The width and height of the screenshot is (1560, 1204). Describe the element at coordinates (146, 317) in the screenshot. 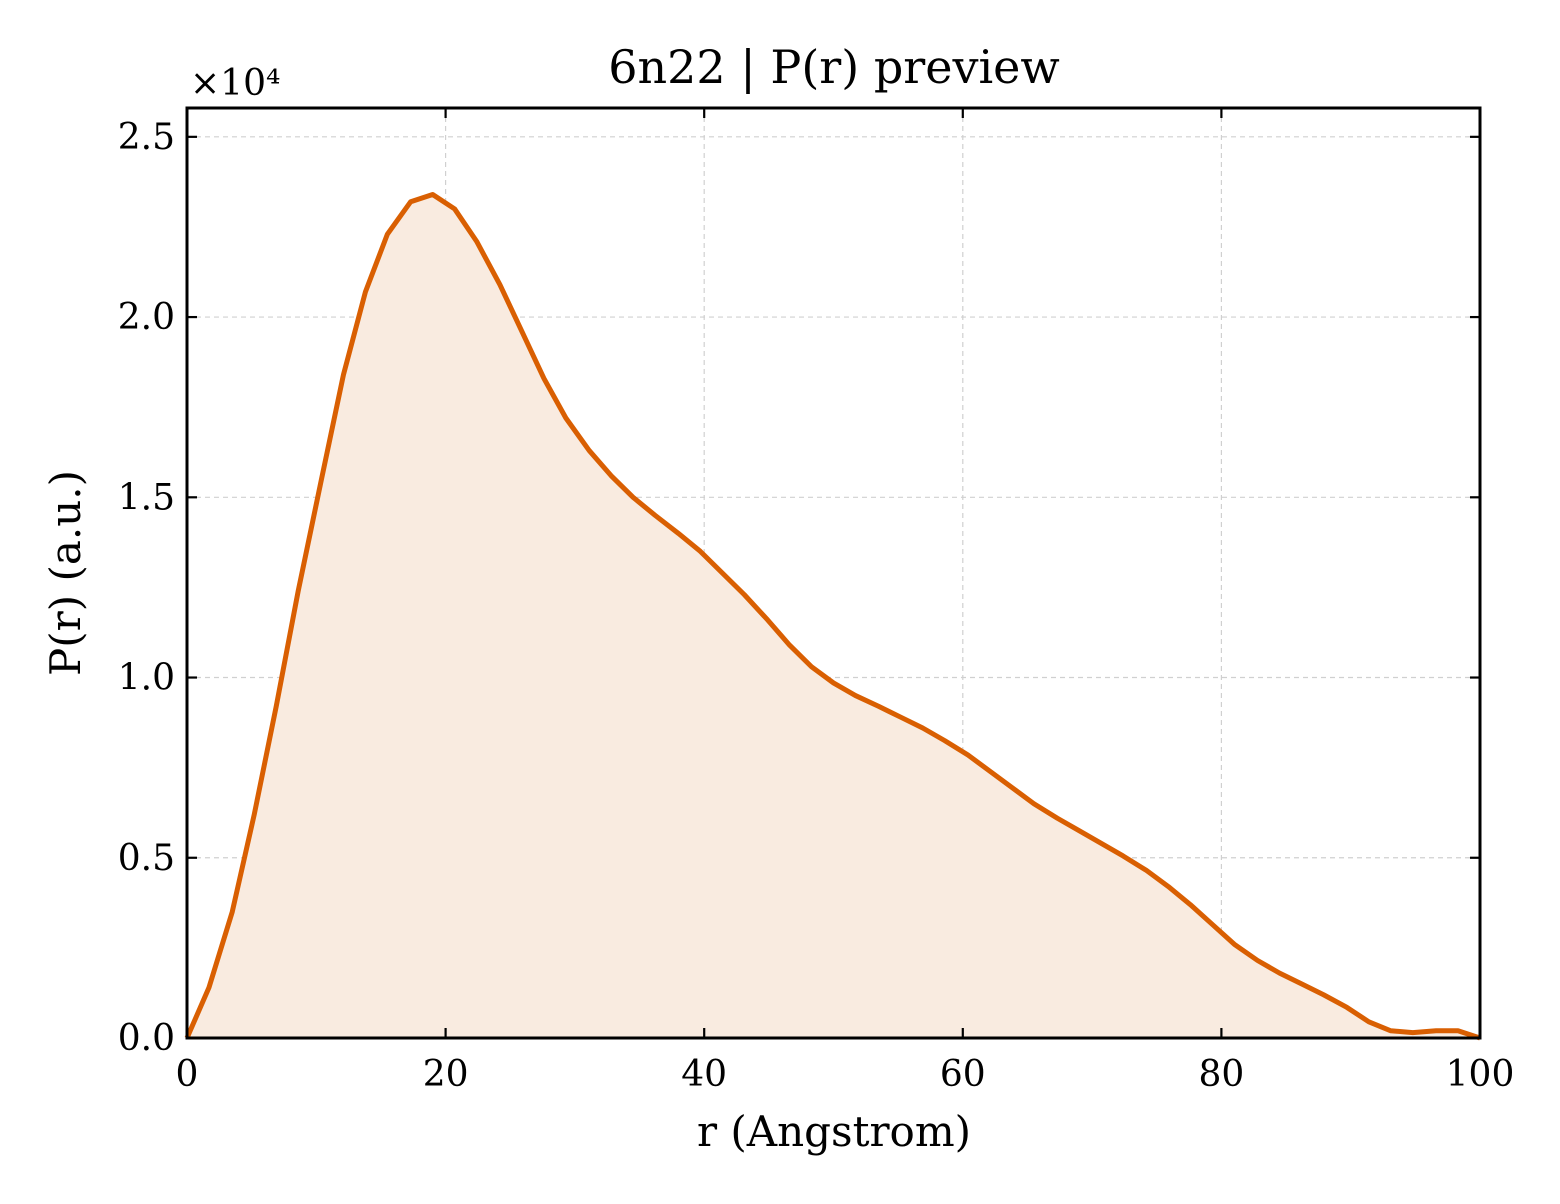

I see `y-tick-label: 2.0` at that location.